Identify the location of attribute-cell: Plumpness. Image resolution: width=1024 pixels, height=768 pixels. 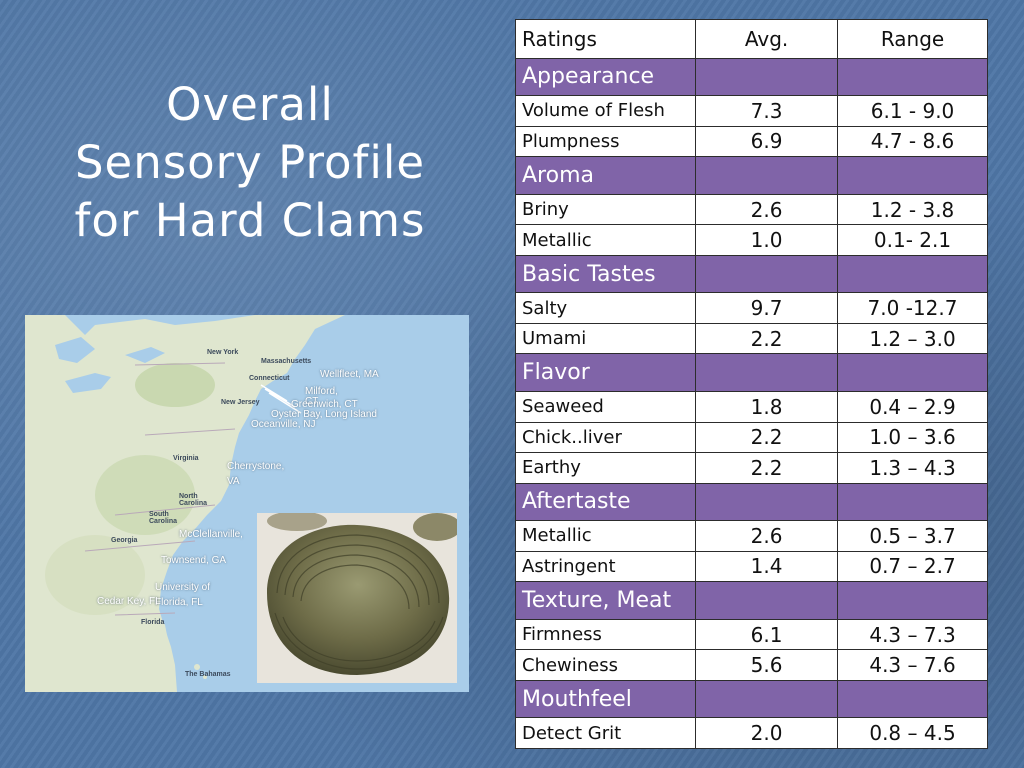
(605, 141).